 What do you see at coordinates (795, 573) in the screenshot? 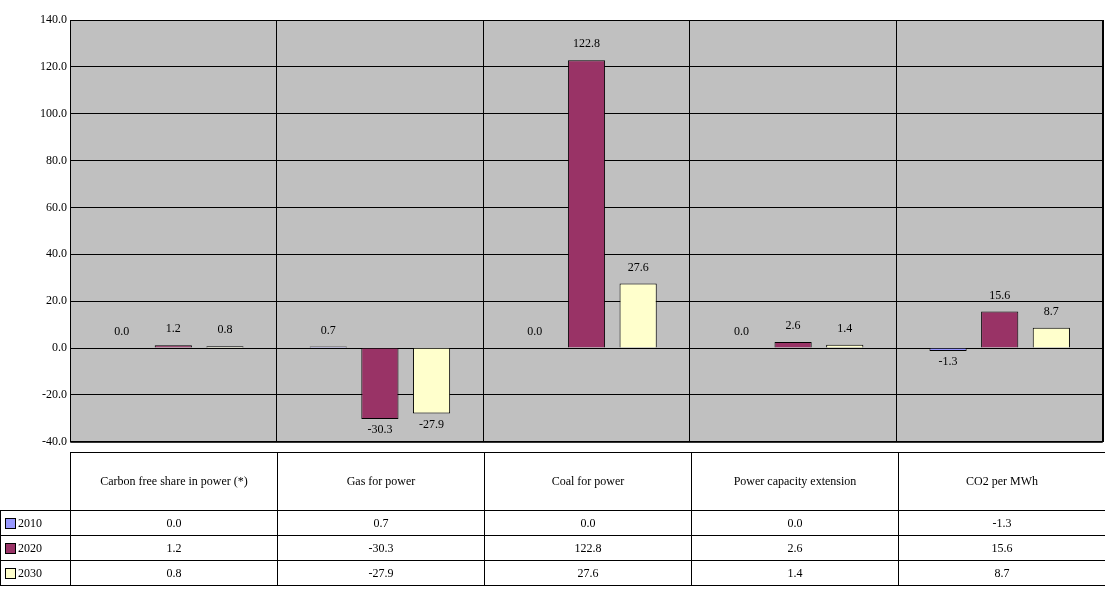
I see `data-label: 1.4` at bounding box center [795, 573].